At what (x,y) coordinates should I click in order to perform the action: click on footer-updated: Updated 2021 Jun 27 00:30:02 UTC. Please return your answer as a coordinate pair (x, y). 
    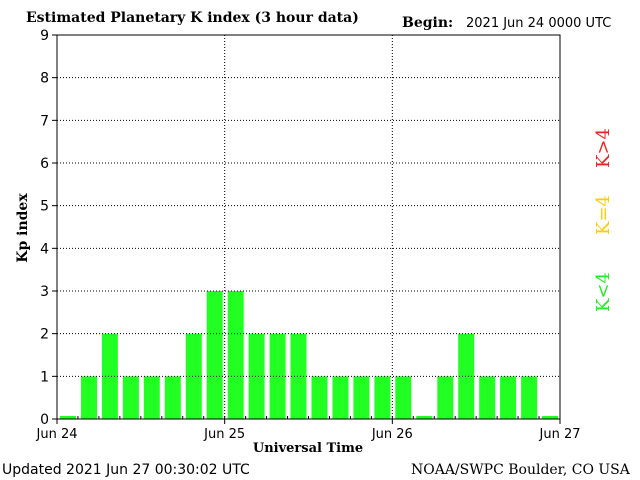
    Looking at the image, I should click on (126, 470).